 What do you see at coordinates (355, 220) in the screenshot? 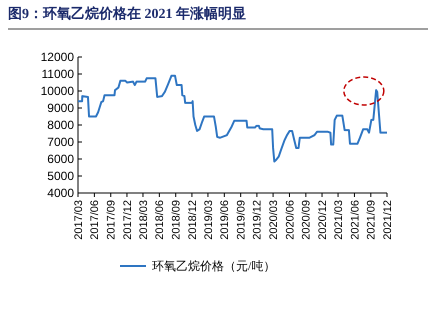
I see `x-tick-label: 2021/06` at bounding box center [355, 220].